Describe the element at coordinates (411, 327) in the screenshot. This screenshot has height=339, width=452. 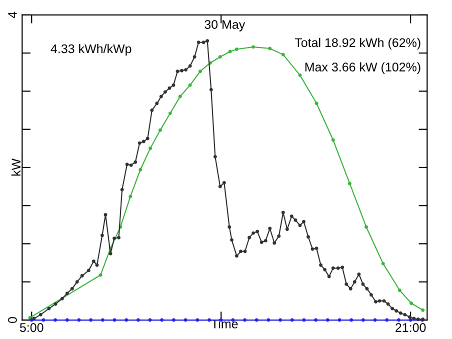
I see `x-tick-label: 21:00` at that location.